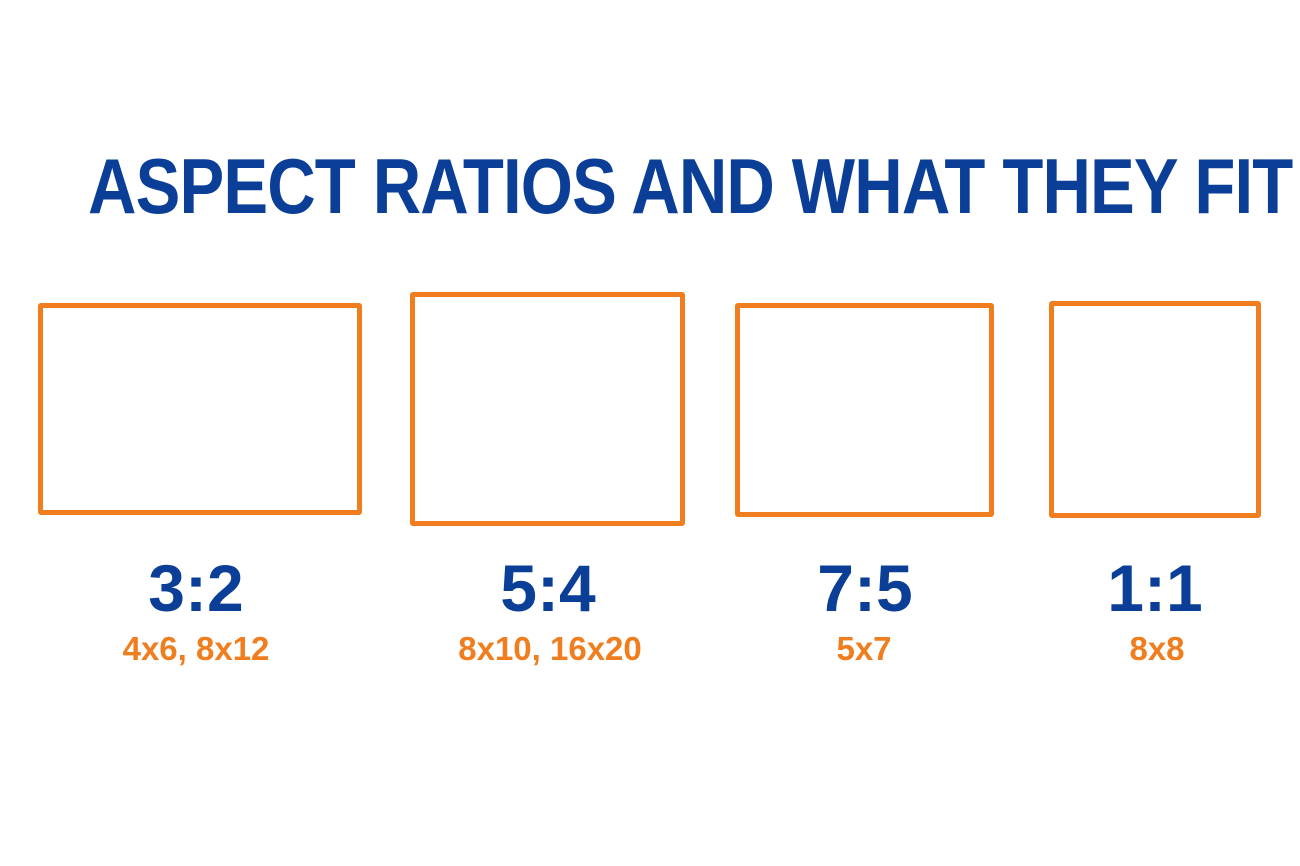 The width and height of the screenshot is (1300, 866). I want to click on print-sizes-7-5: 5x7, so click(864, 648).